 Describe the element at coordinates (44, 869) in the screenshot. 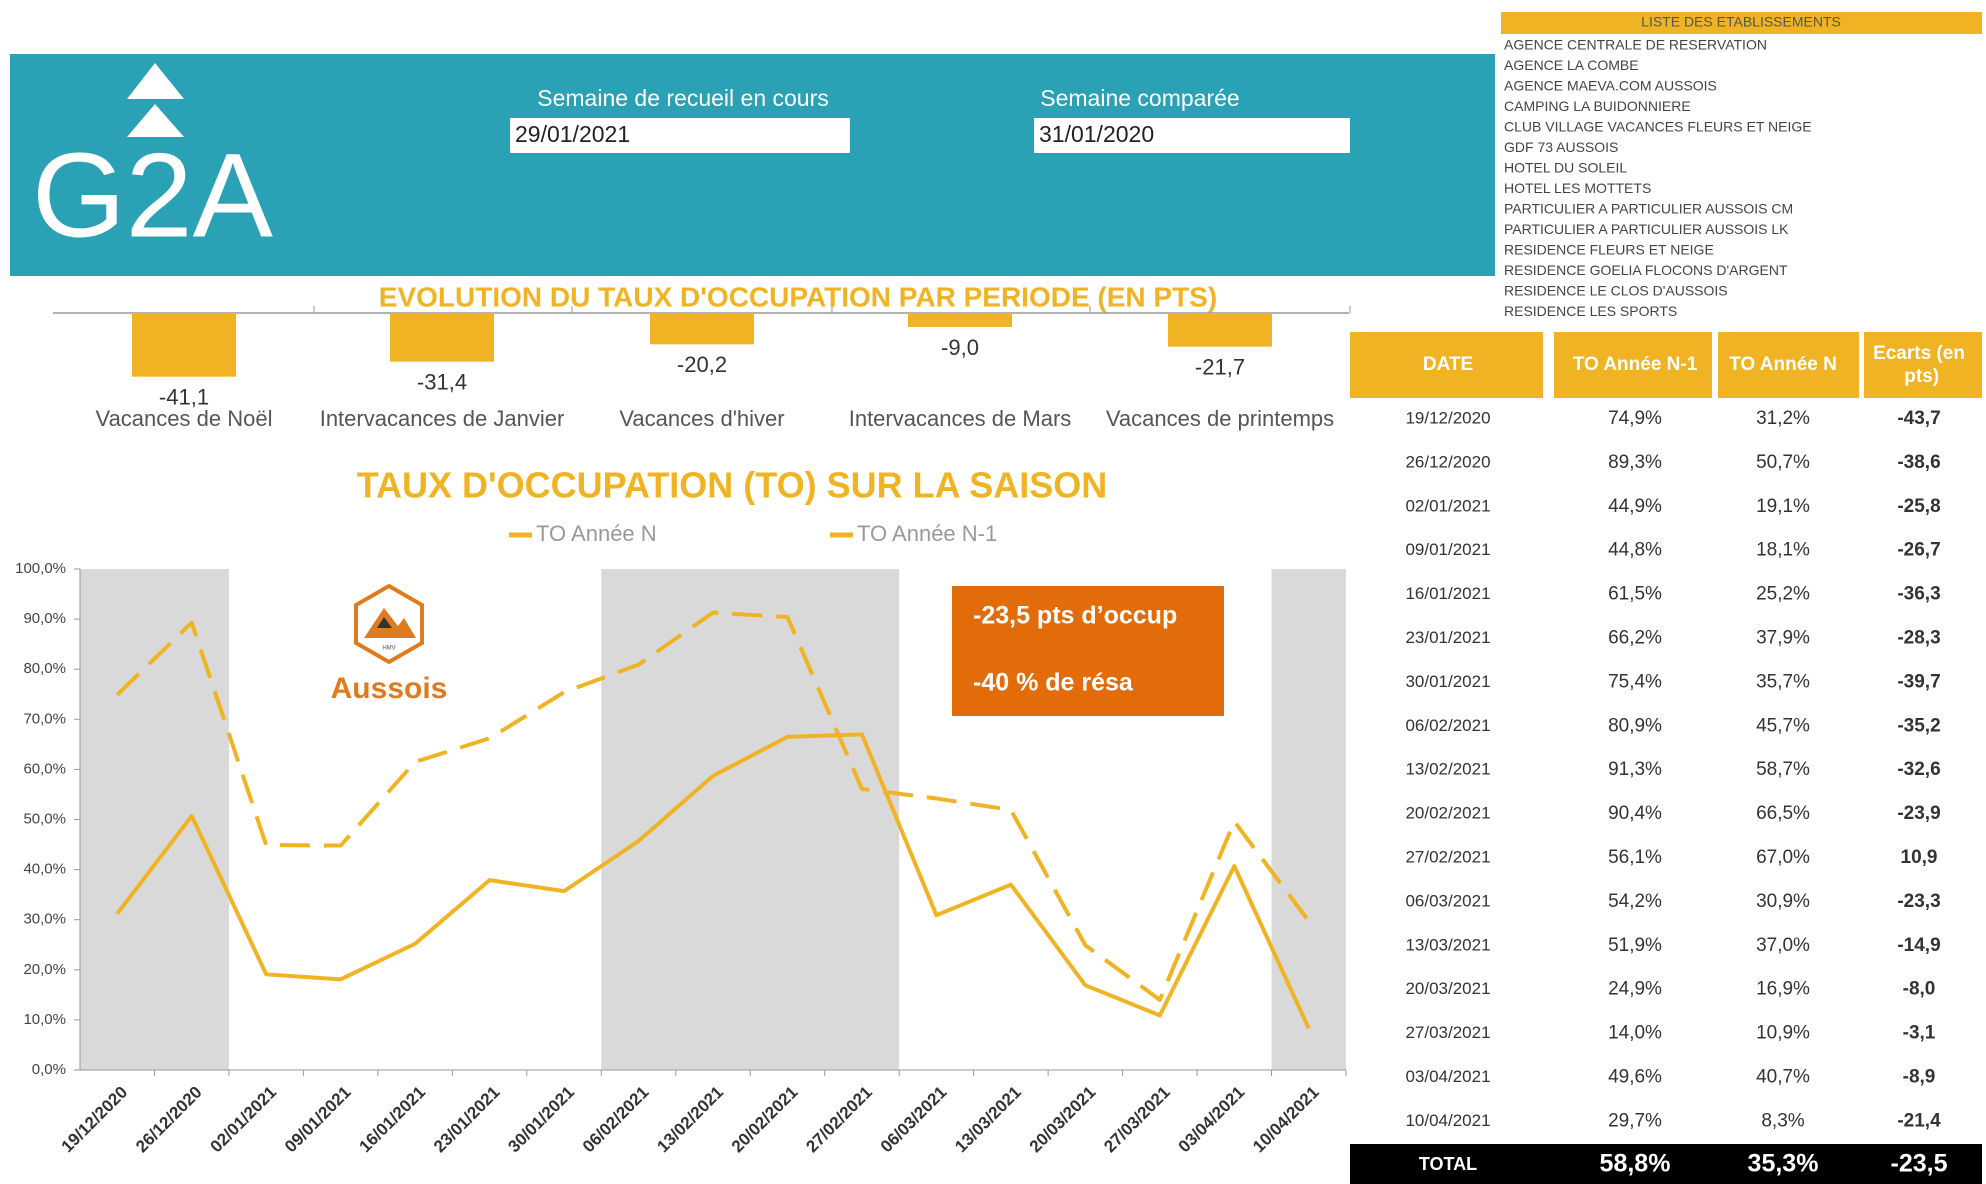

I see `y-tick-label: 40,0%` at that location.